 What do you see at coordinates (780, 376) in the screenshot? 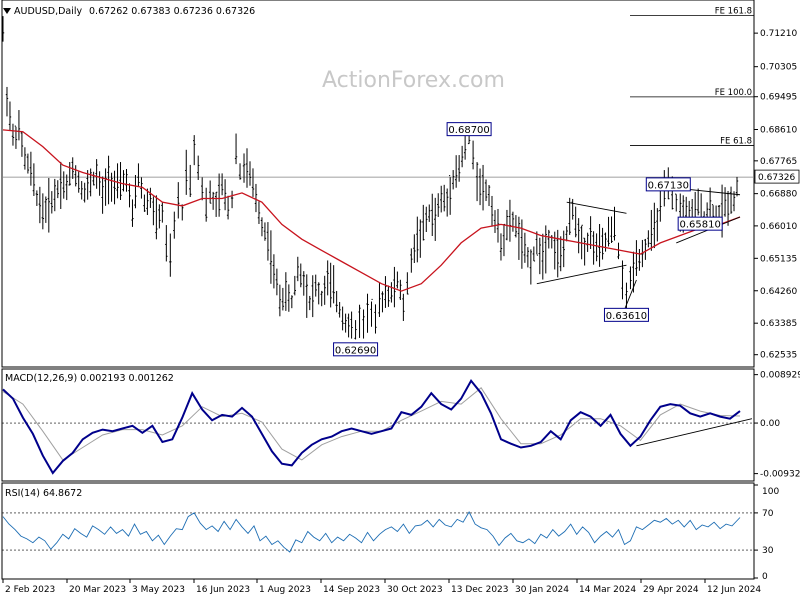
I see `macd-y-tick-label: 0.008929` at bounding box center [780, 376].